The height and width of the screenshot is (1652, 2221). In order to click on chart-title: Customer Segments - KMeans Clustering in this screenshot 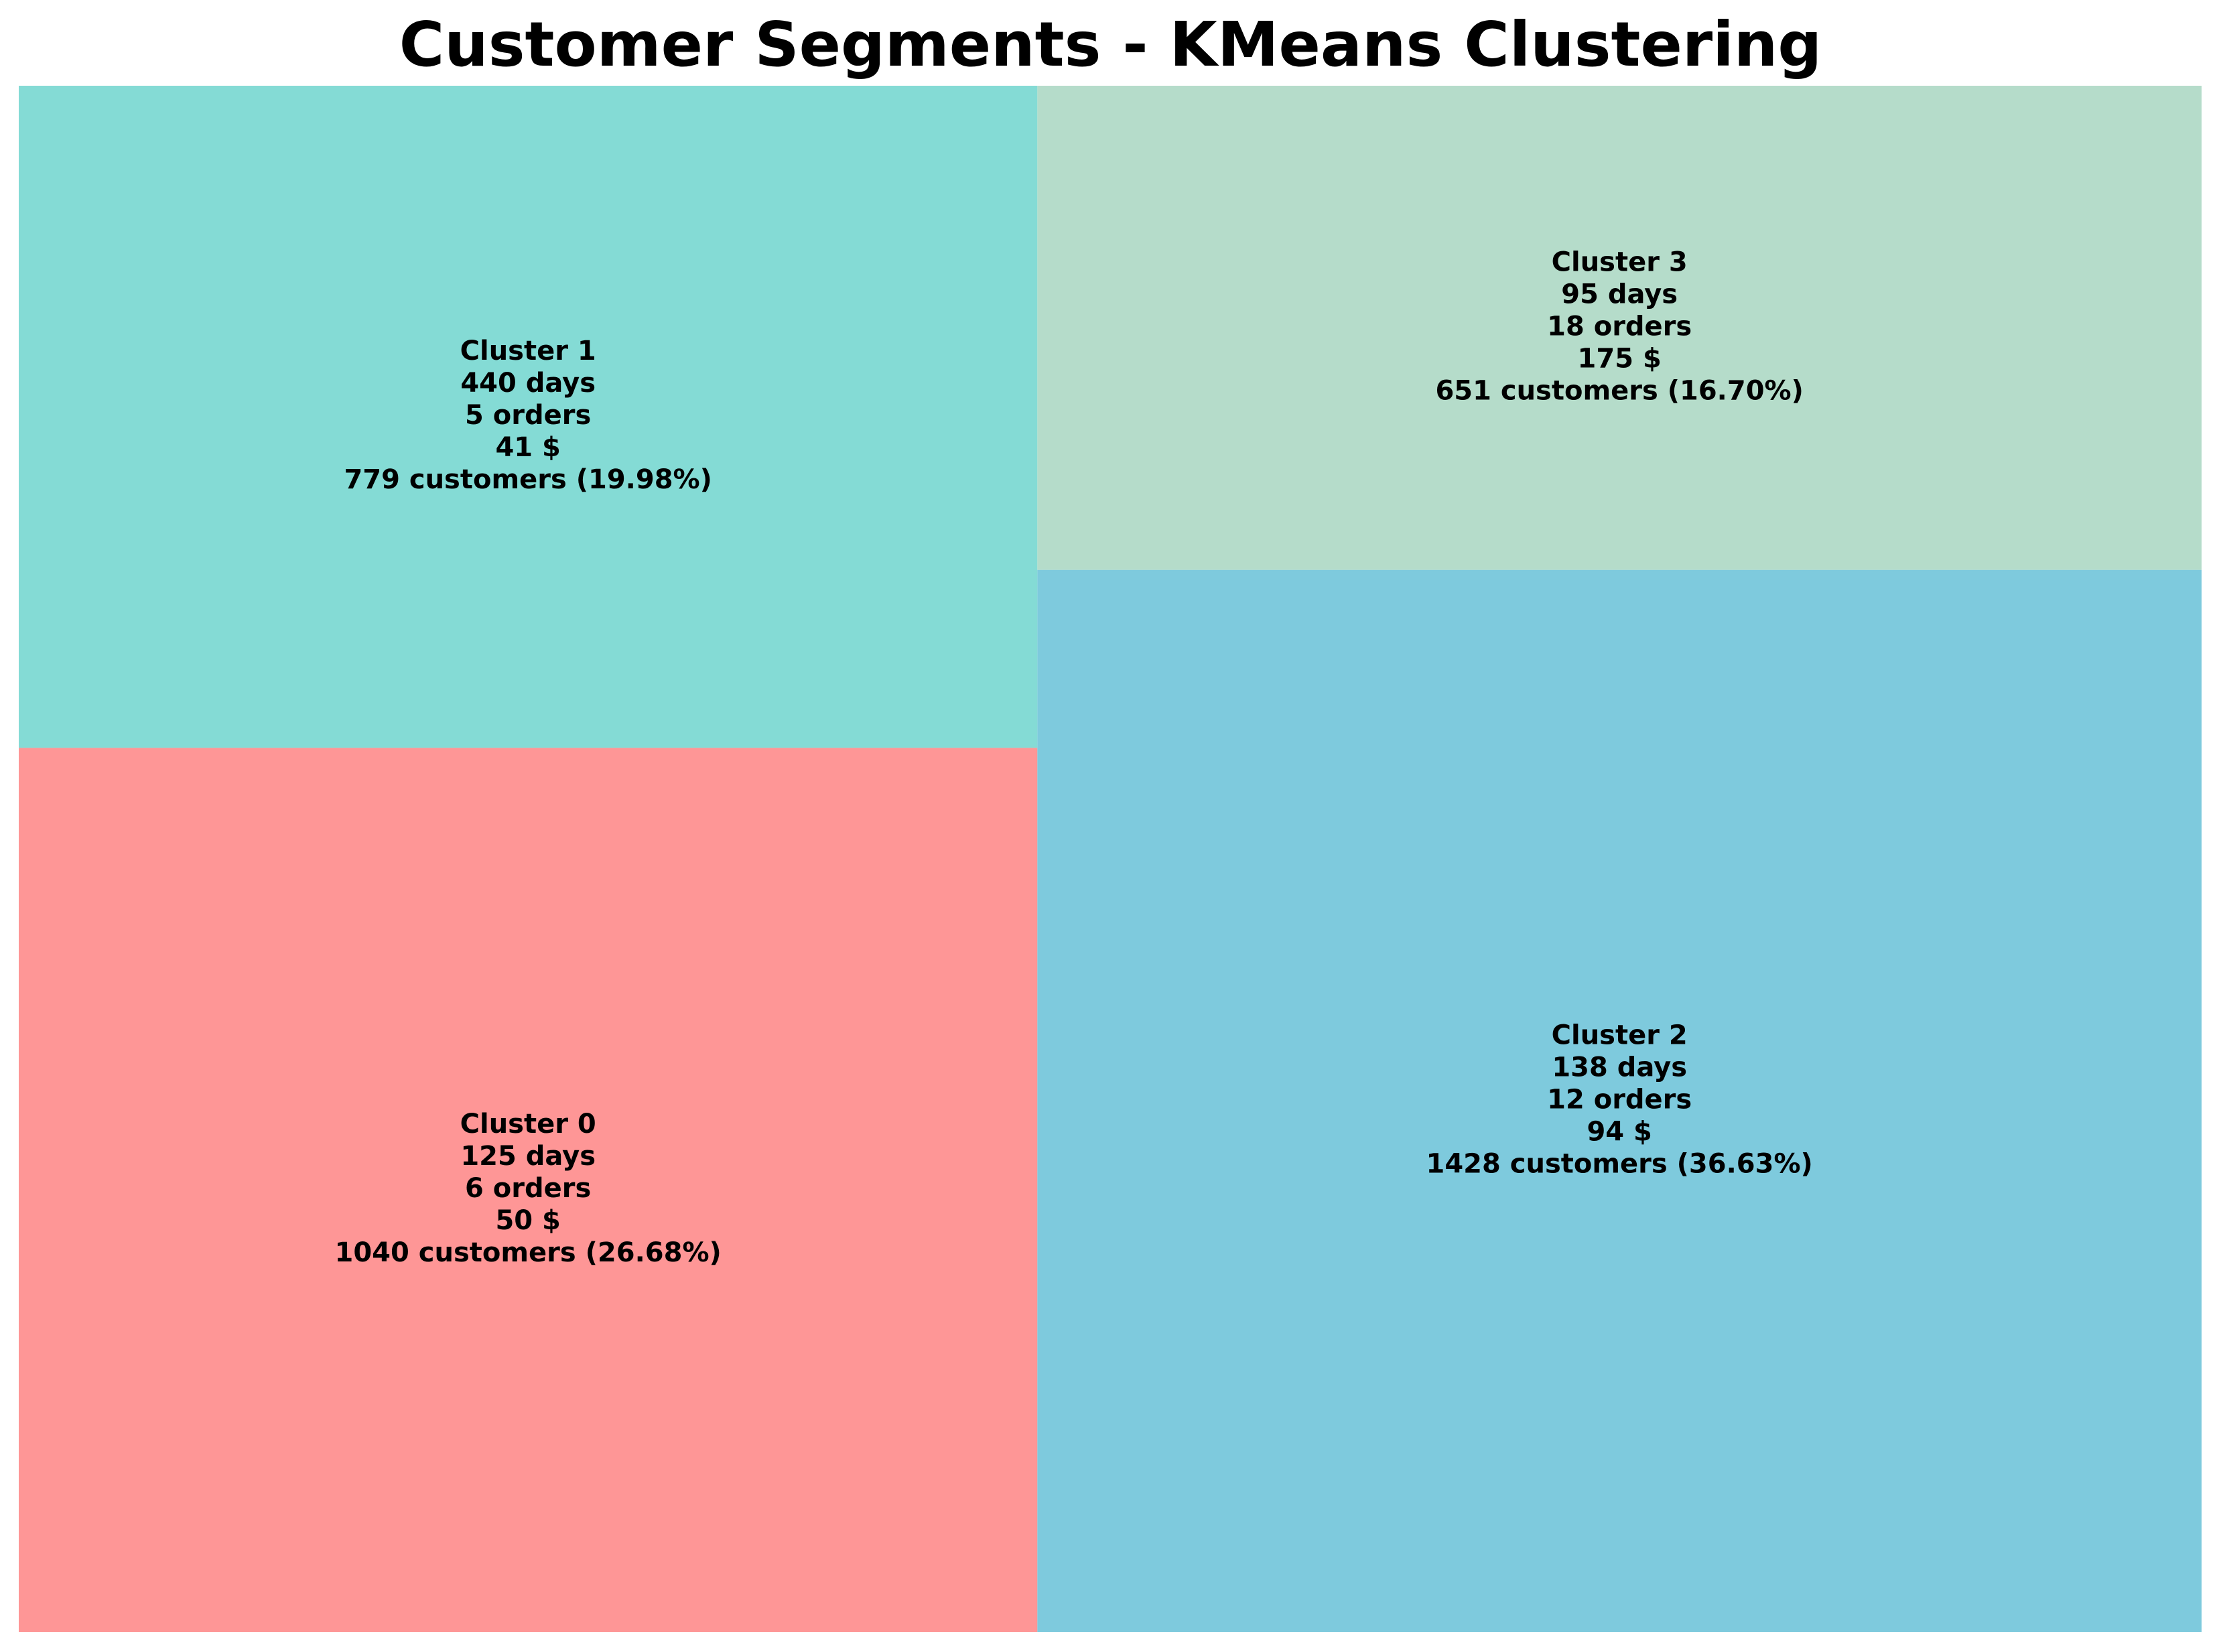, I will do `click(1110, 44)`.